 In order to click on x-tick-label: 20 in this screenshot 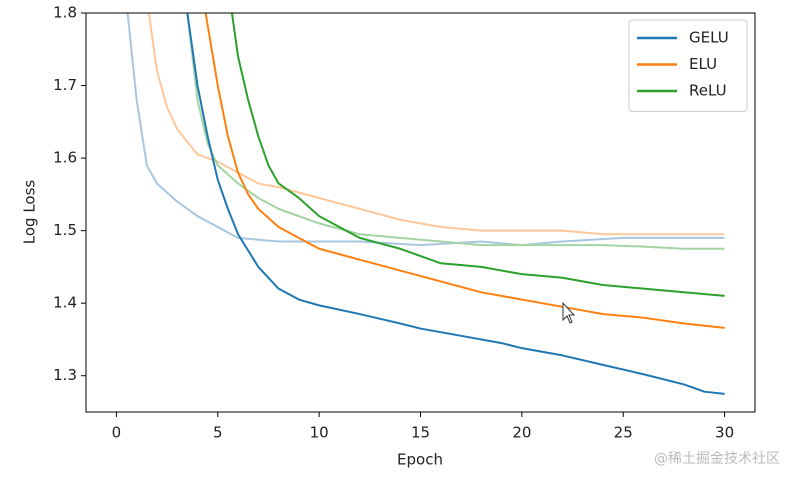, I will do `click(521, 433)`.